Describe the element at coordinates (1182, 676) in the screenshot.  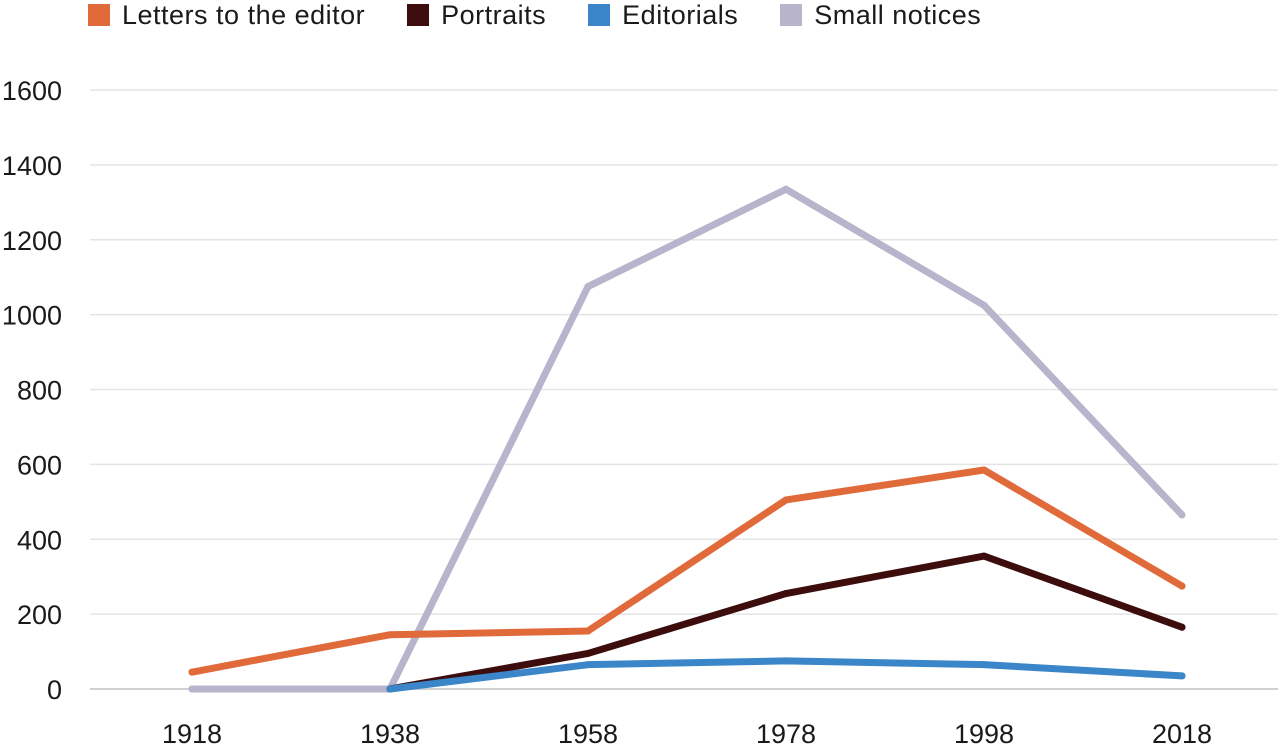
I see `data-point-editorials-2018` at that location.